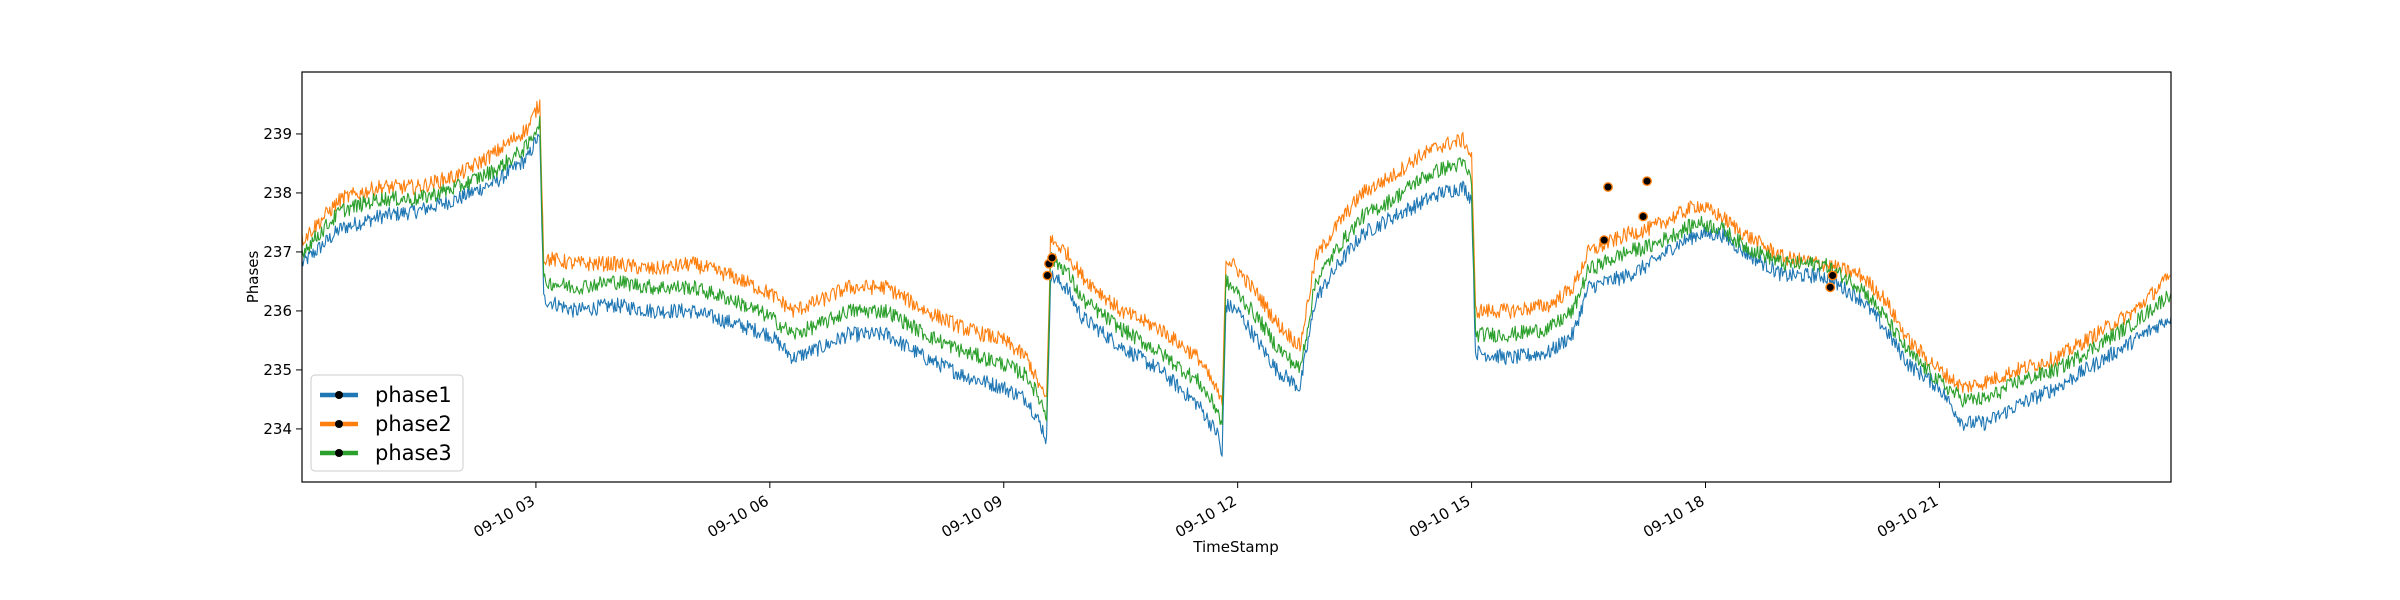 The width and height of the screenshot is (2400, 600). Describe the element at coordinates (339, 424) in the screenshot. I see `legend-marker-phase2` at that location.